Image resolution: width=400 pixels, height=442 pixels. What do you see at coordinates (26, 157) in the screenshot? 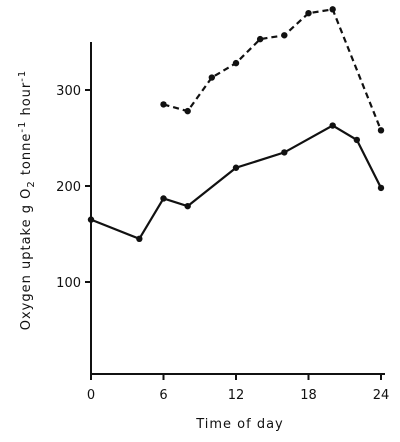
I see `y-axis-title-tail: tonne` at bounding box center [26, 157].